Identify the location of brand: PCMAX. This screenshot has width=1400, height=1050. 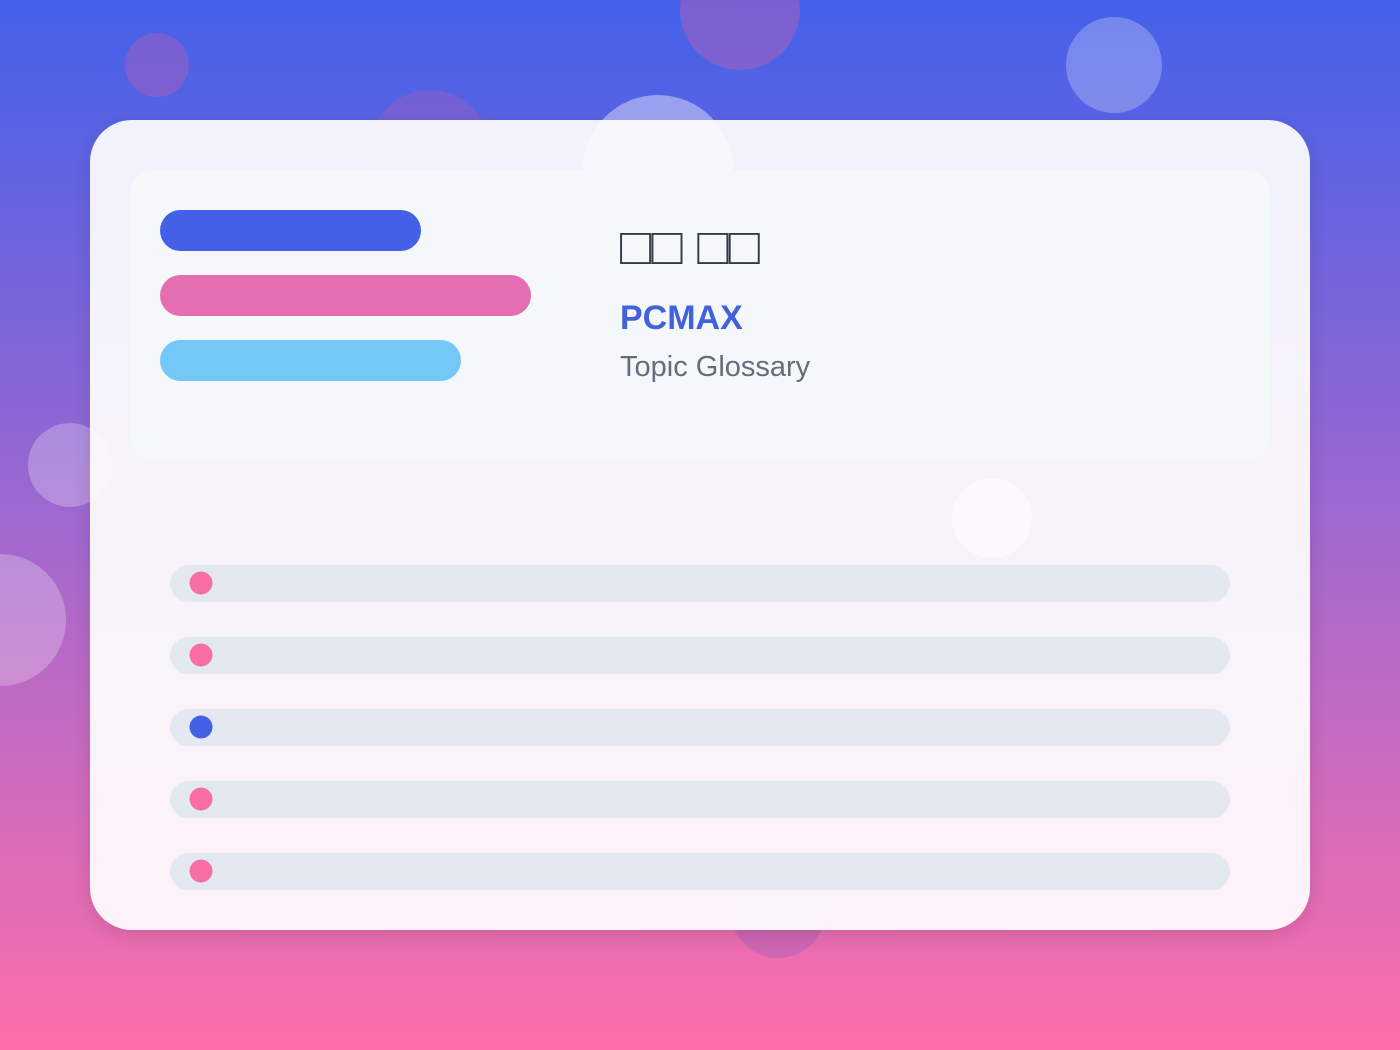
(681, 318).